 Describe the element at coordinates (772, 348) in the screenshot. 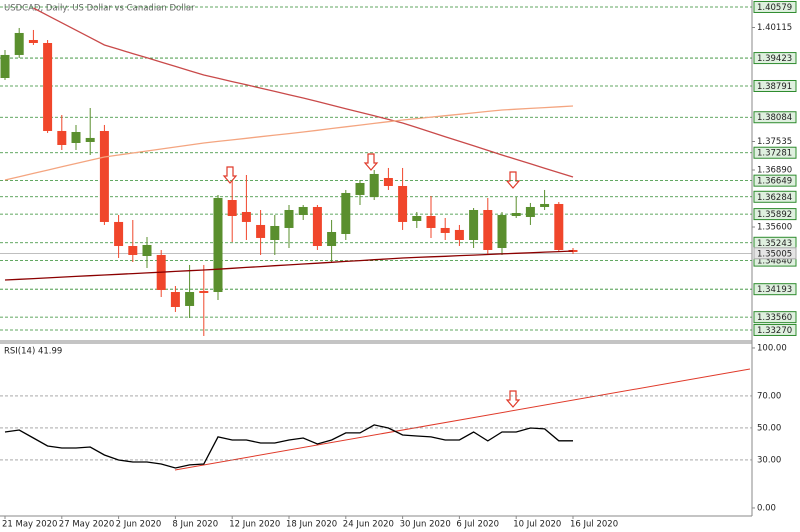

I see `y-tick-label: 100.00` at that location.